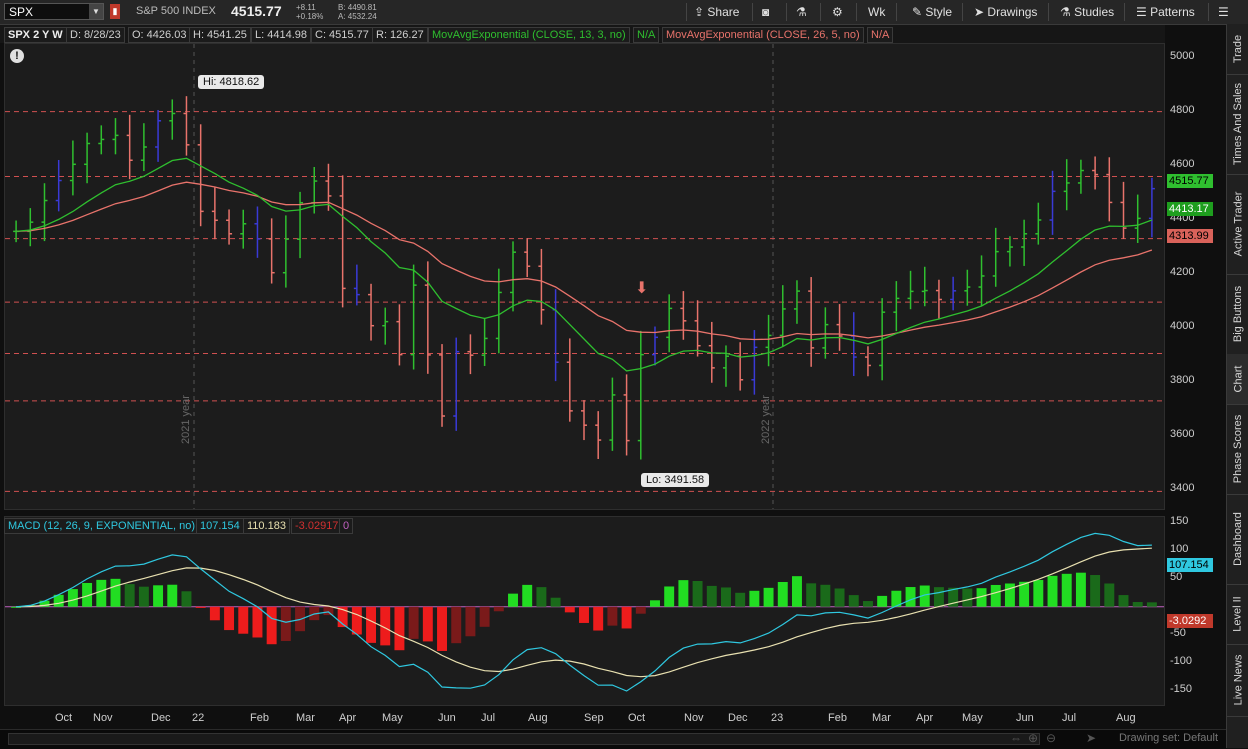 The image size is (1248, 749). Describe the element at coordinates (220, 35) in the screenshot. I see `bar-high: H: 4541.25` at that location.